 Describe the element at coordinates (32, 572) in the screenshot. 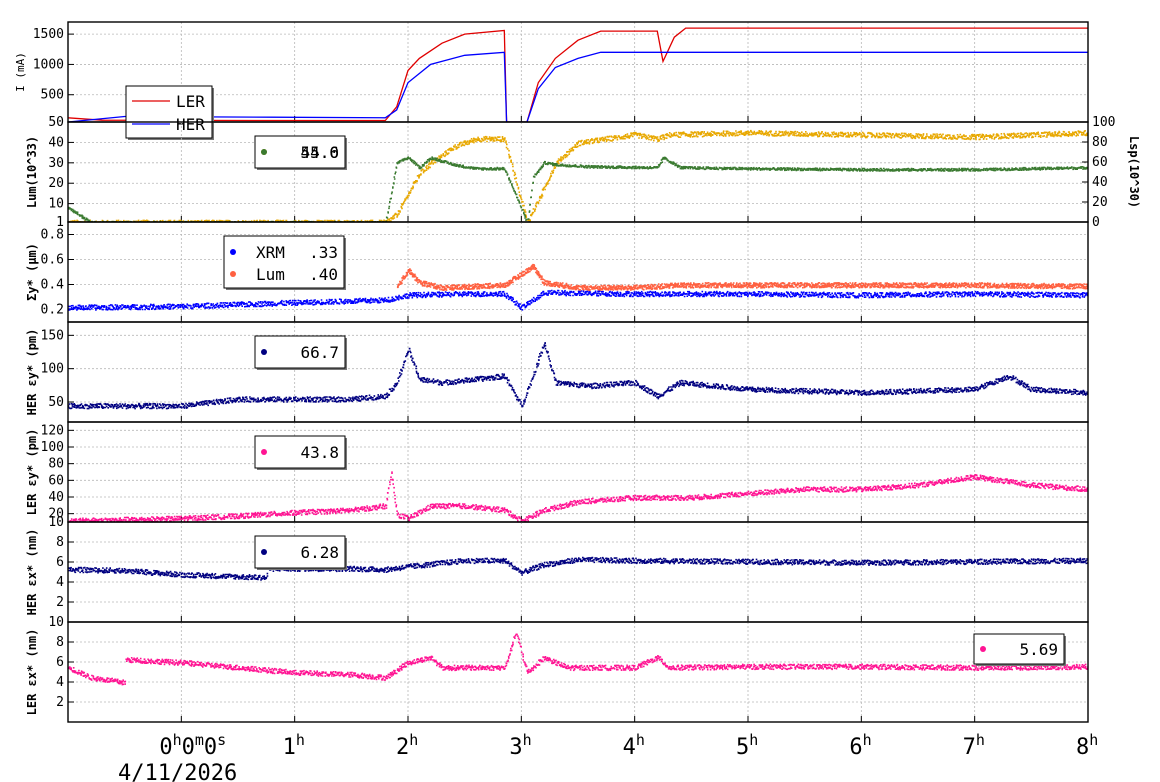

I see `y-axis-title: HER εx* (nm)` at that location.